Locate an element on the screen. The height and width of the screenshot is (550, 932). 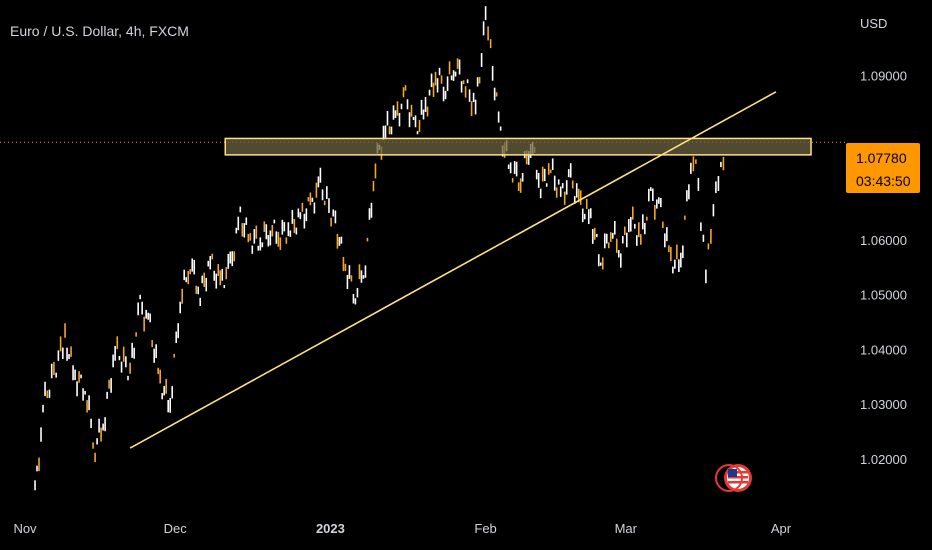
chart-title: Euro / U.S. Dollar, 4h, FXCM is located at coordinates (99, 31).